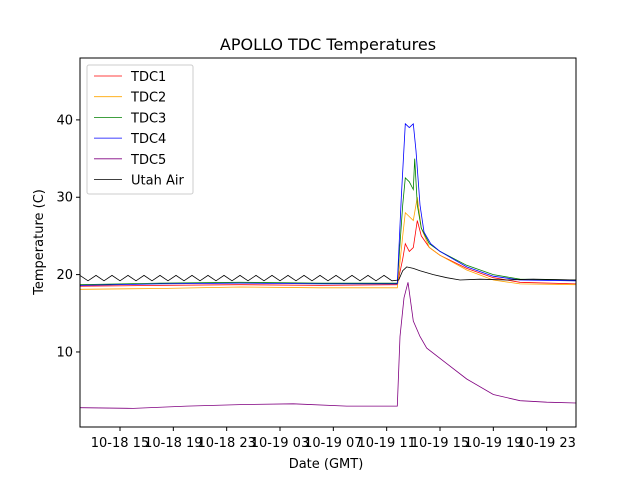  What do you see at coordinates (333, 443) in the screenshot?
I see `x-tick-label: 10-19 07` at bounding box center [333, 443].